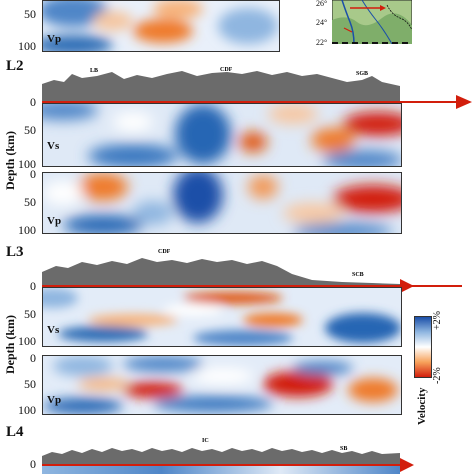 This screenshot has width=474, height=474. What do you see at coordinates (15, 432) in the screenshot?
I see `section-title: L4` at bounding box center [15, 432].